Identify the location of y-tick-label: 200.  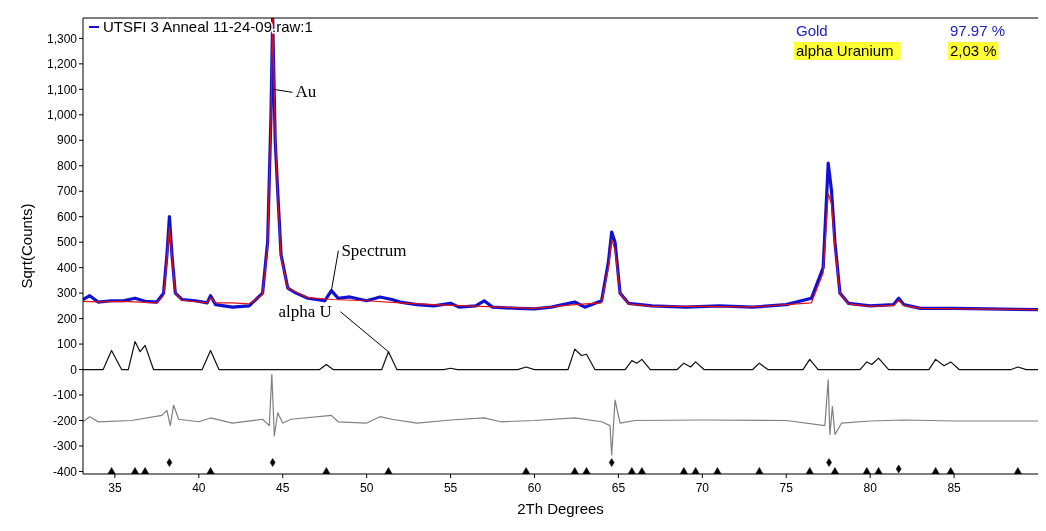
(67, 318).